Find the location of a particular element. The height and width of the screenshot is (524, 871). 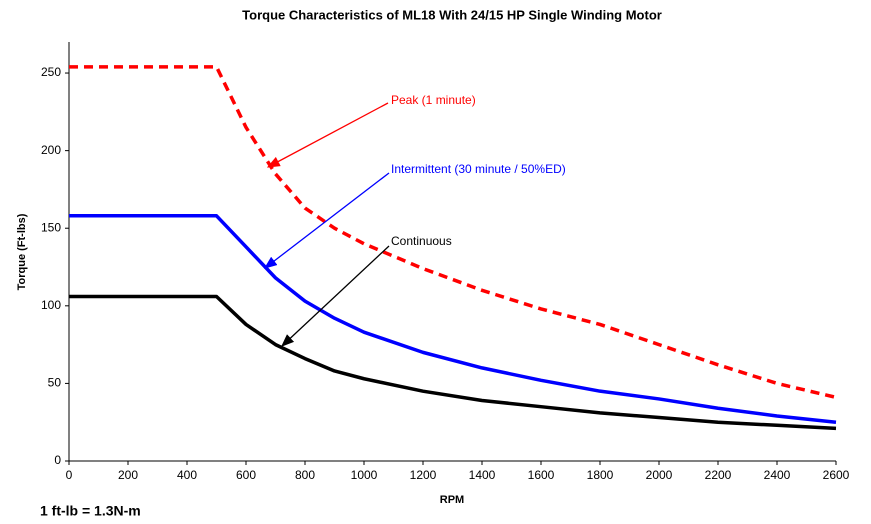

y-tick-label: 200 is located at coordinates (51, 150).